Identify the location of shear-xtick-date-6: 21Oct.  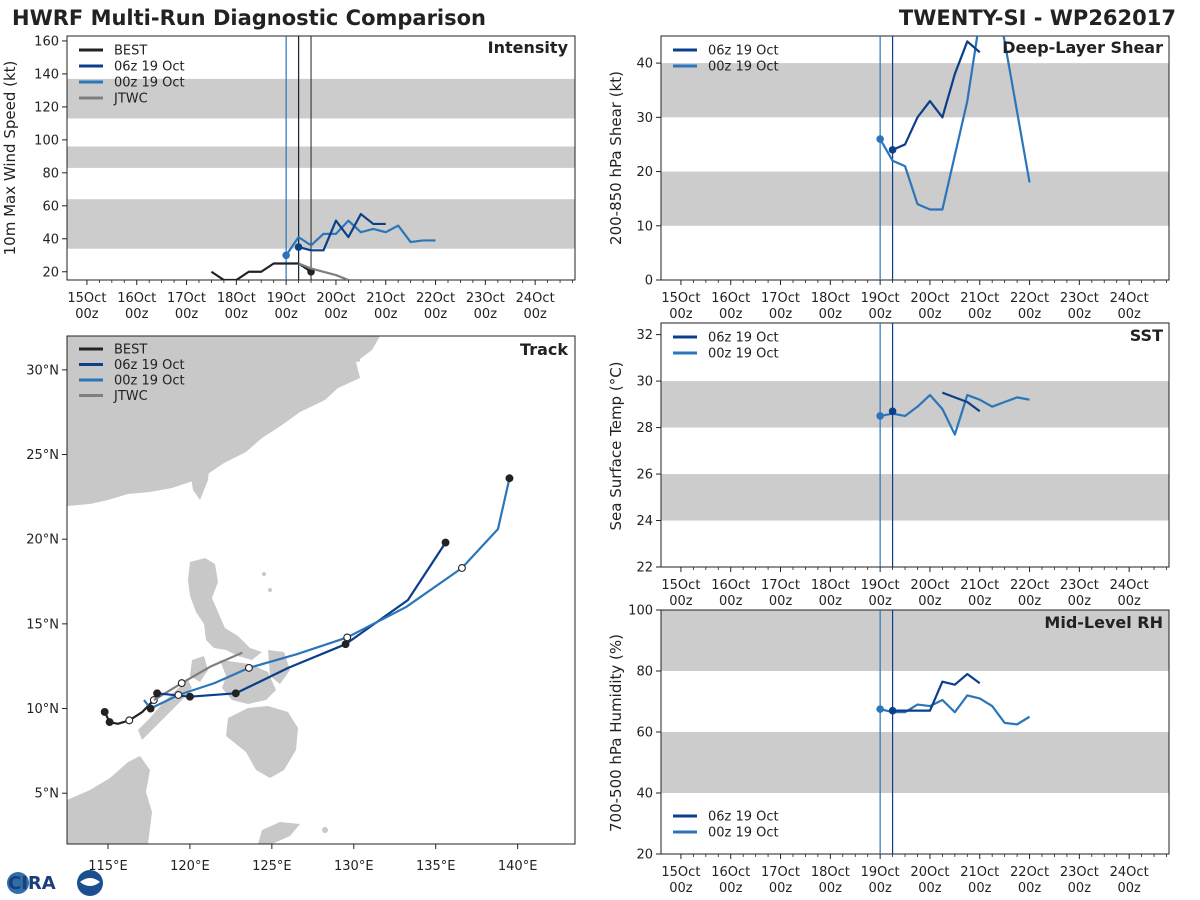
(979, 298).